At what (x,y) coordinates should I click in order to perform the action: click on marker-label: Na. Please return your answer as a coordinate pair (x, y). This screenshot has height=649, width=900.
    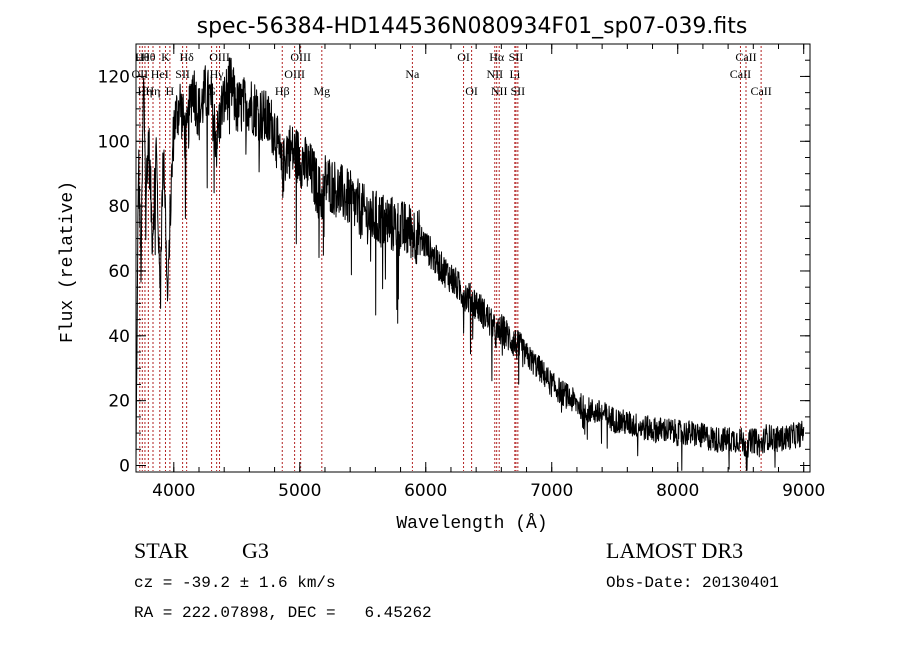
    Looking at the image, I should click on (412, 74).